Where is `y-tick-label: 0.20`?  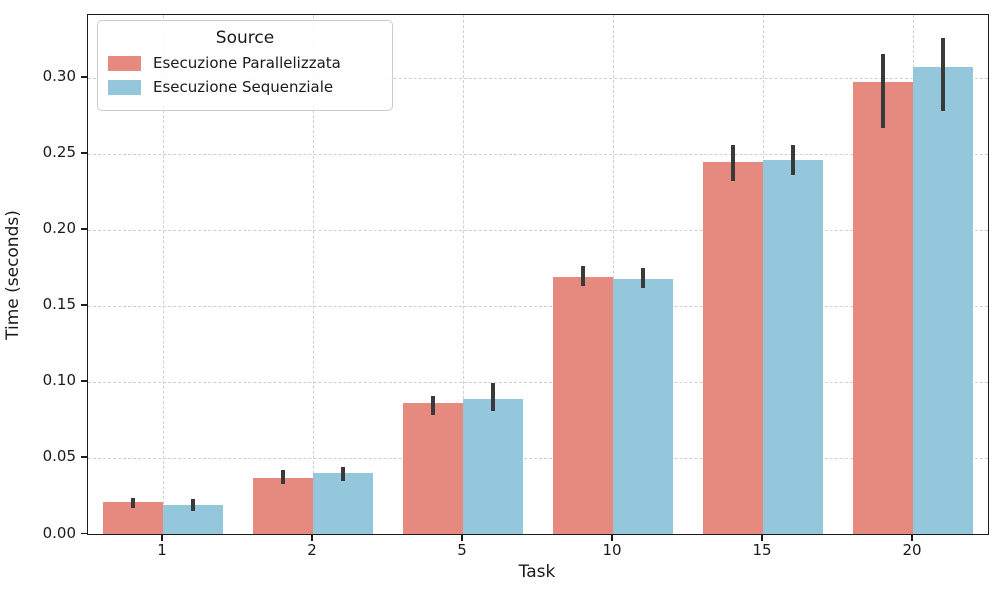
y-tick-label: 0.20 is located at coordinates (59, 228).